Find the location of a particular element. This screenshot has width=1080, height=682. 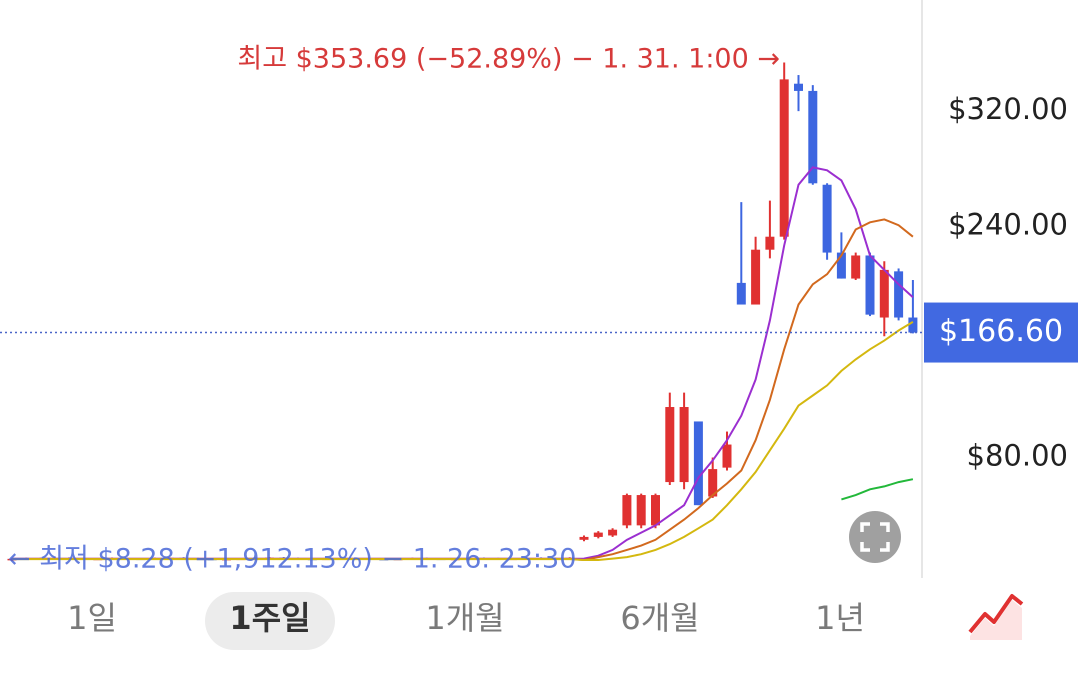

icon-area is located at coordinates (996, 620).